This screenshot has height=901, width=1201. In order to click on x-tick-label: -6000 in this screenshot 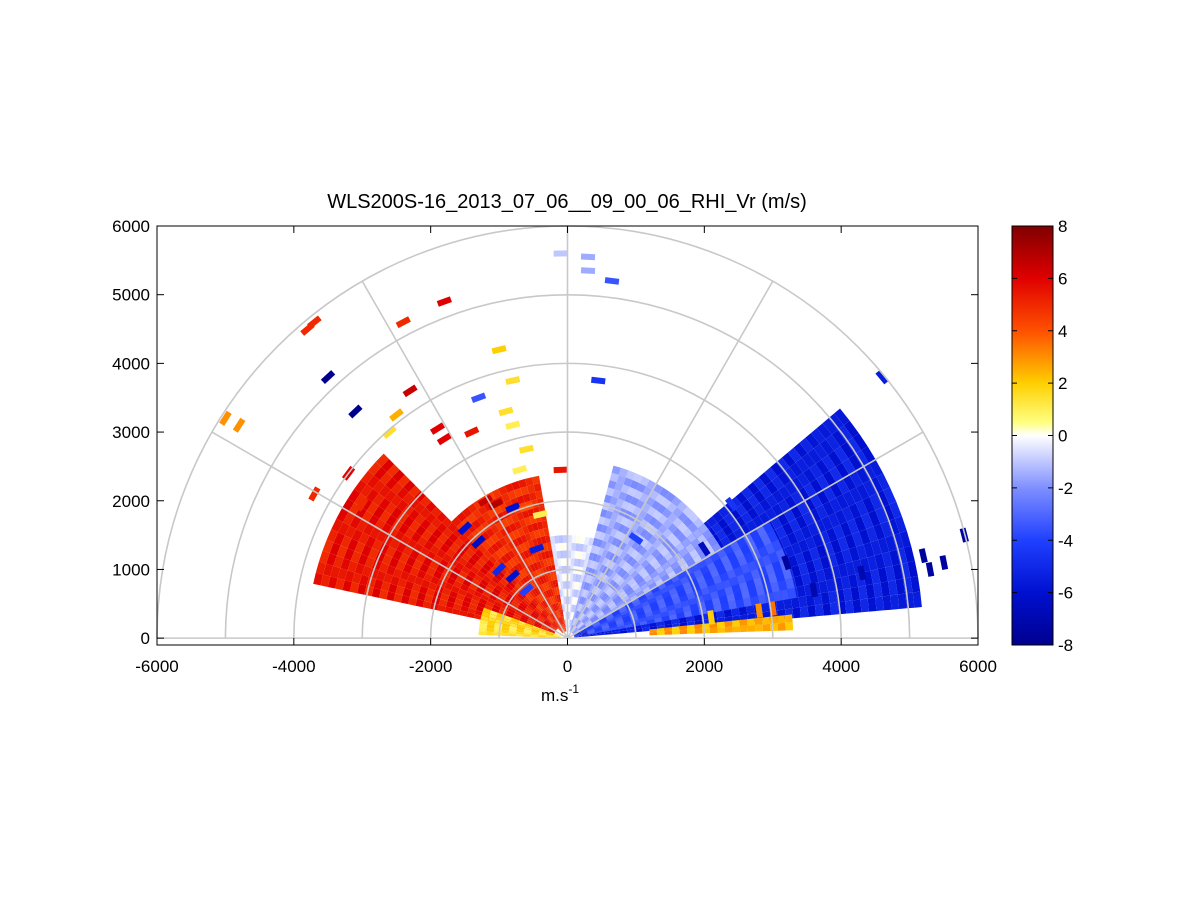, I will do `click(156, 666)`.